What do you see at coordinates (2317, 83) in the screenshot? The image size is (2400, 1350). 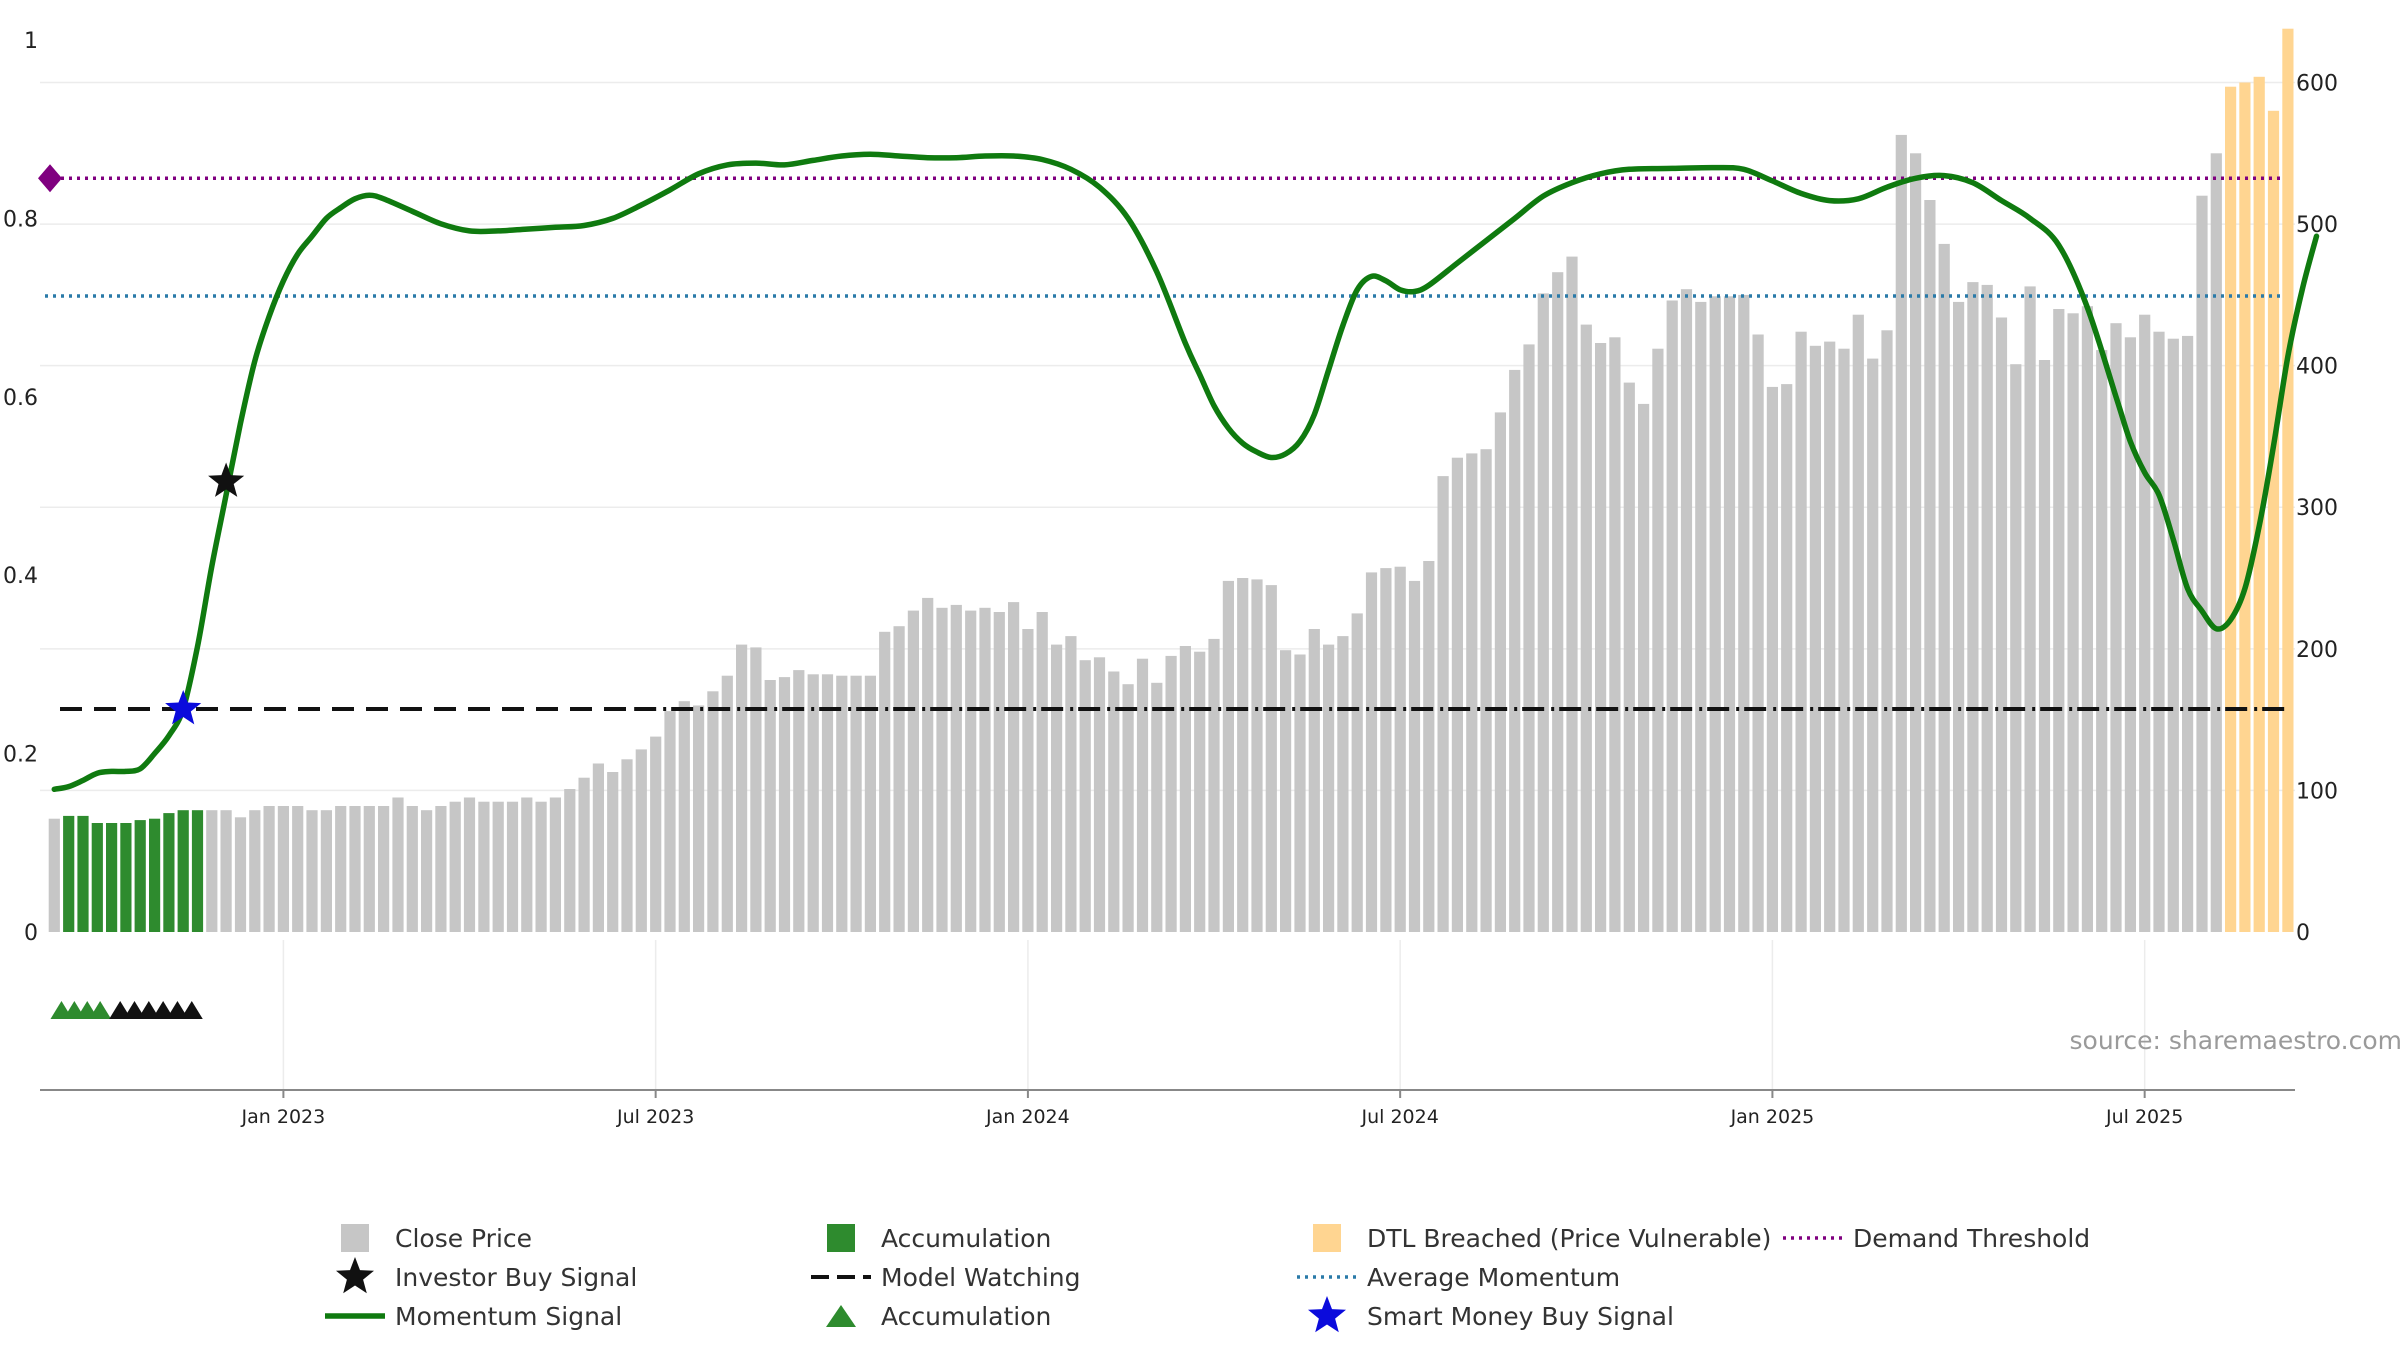 I see `right-y-tick-label: 600` at bounding box center [2317, 83].